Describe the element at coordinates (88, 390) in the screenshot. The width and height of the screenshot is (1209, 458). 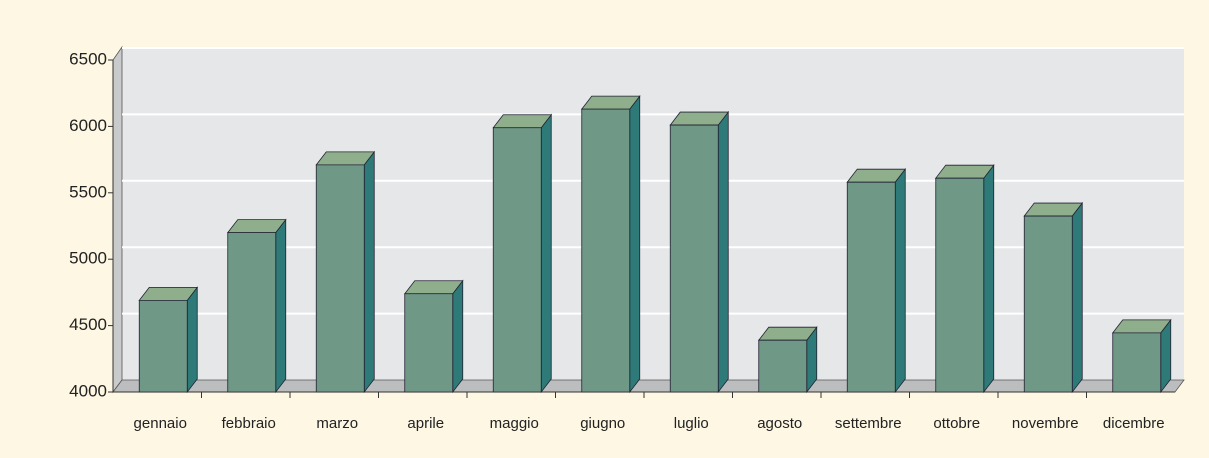
I see `y-tick-label: 4000` at that location.